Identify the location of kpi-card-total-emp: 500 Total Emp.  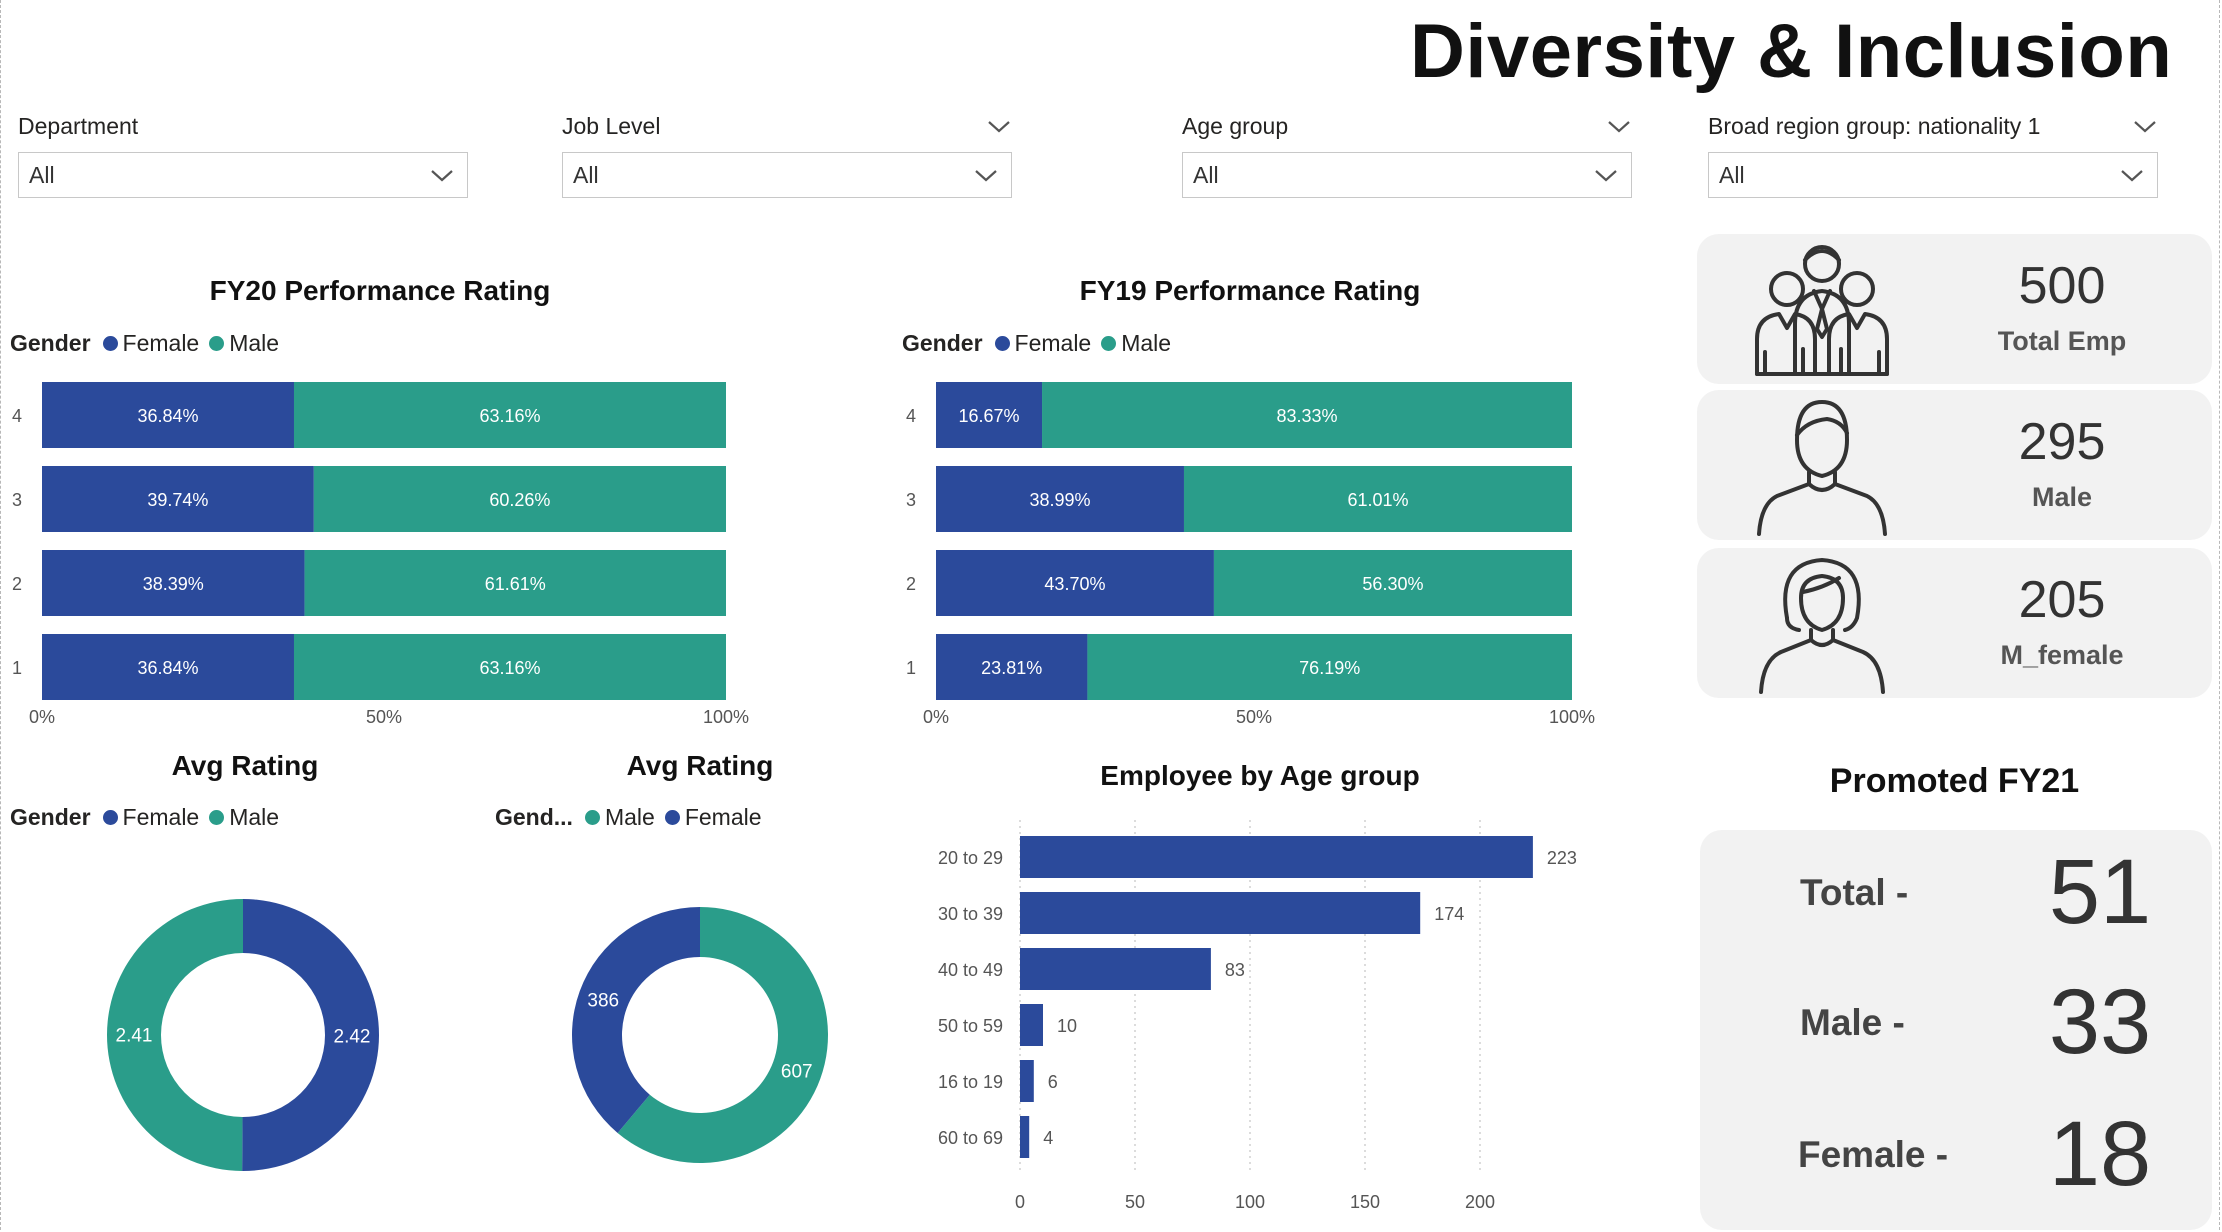
(1954, 309).